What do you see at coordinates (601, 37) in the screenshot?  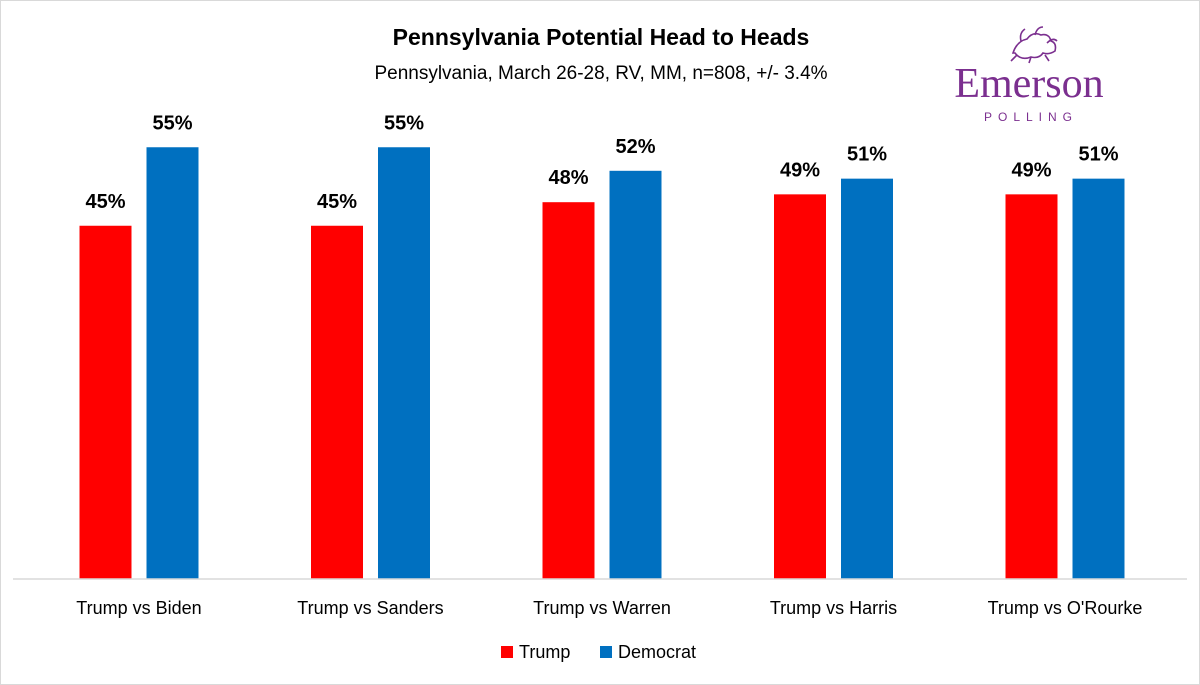 I see `chart-title: Pennsylvania Potential Head to Heads` at bounding box center [601, 37].